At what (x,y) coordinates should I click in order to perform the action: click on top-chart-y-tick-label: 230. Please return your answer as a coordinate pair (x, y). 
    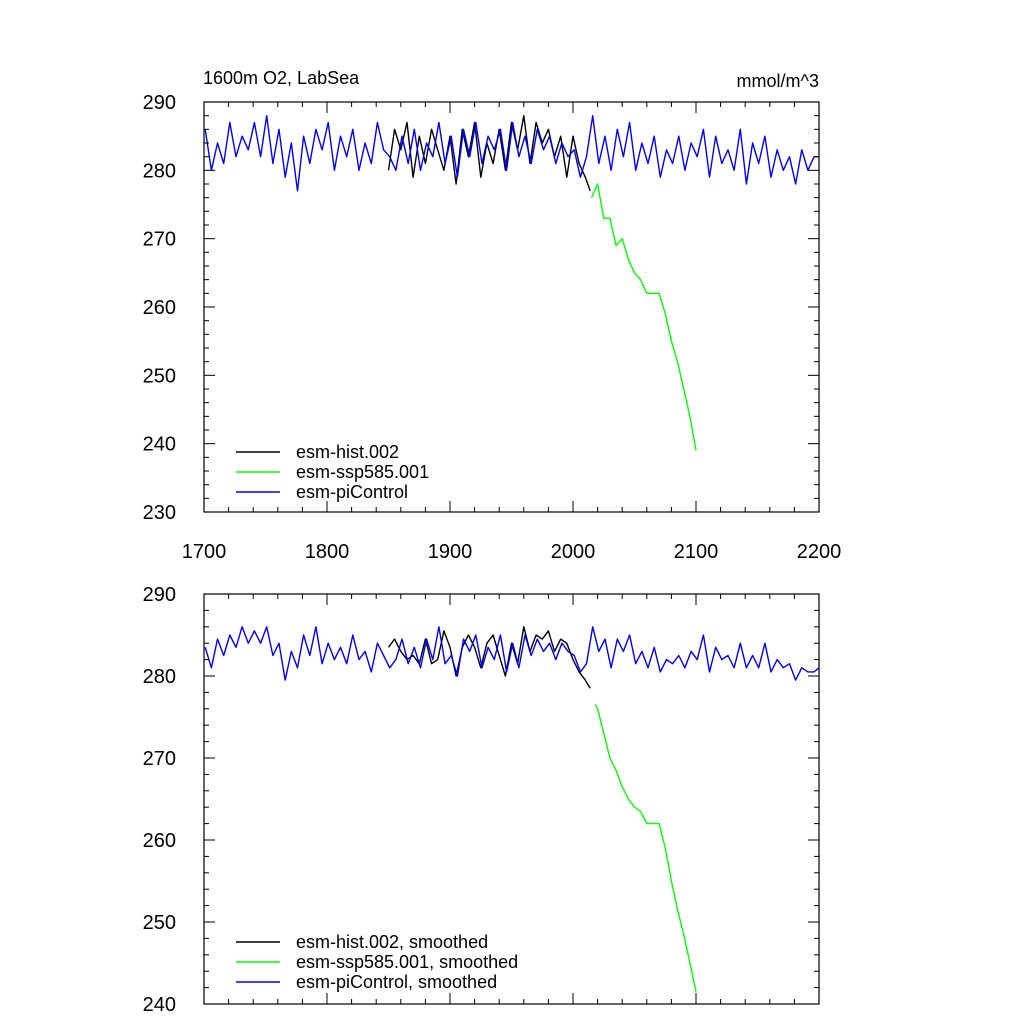
    Looking at the image, I should click on (159, 513).